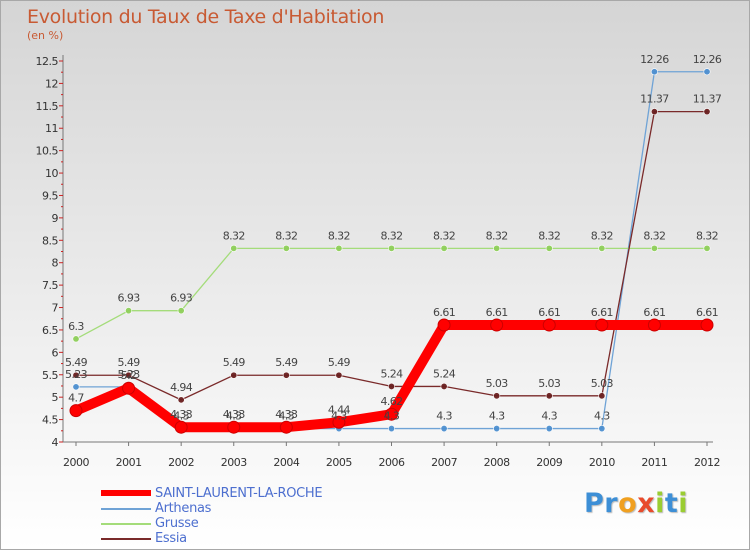  I want to click on y-tick-label: 10, so click(51, 173).